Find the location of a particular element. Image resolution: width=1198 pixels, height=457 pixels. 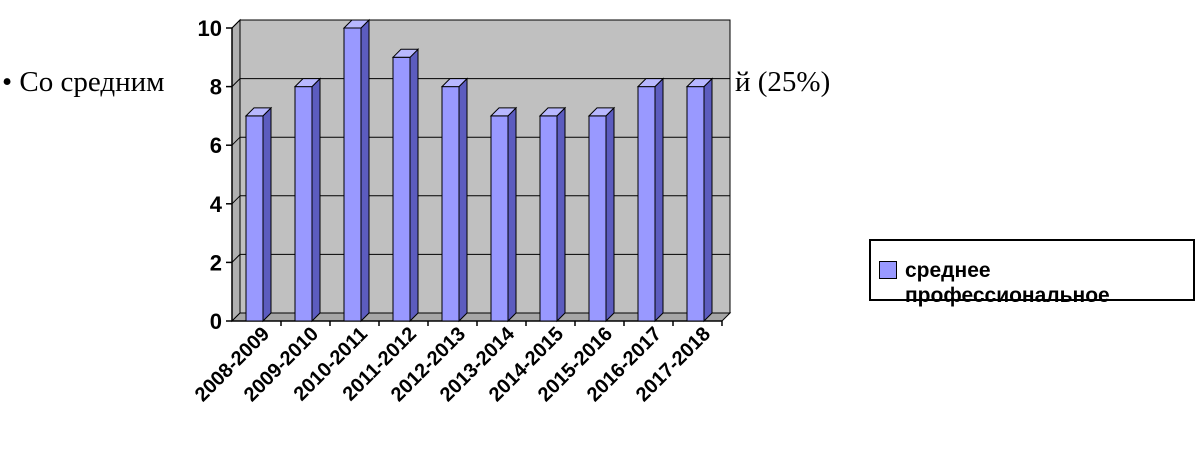

y-tick-label: 0 is located at coordinates (216, 321).